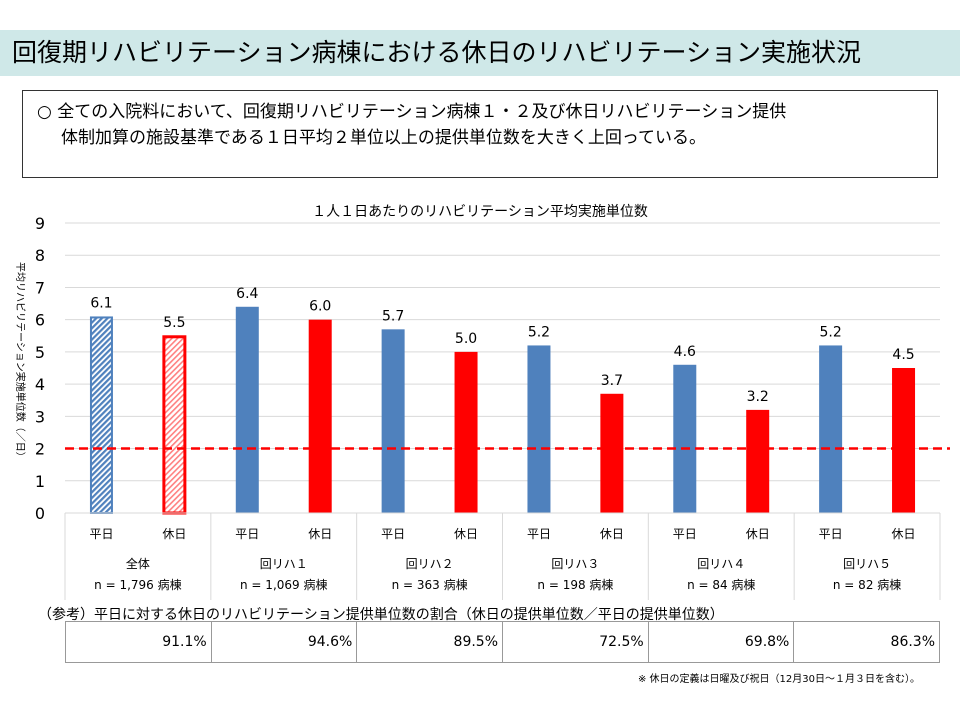  Describe the element at coordinates (320, 307) in the screenshot. I see `data-label: 6.0` at that location.